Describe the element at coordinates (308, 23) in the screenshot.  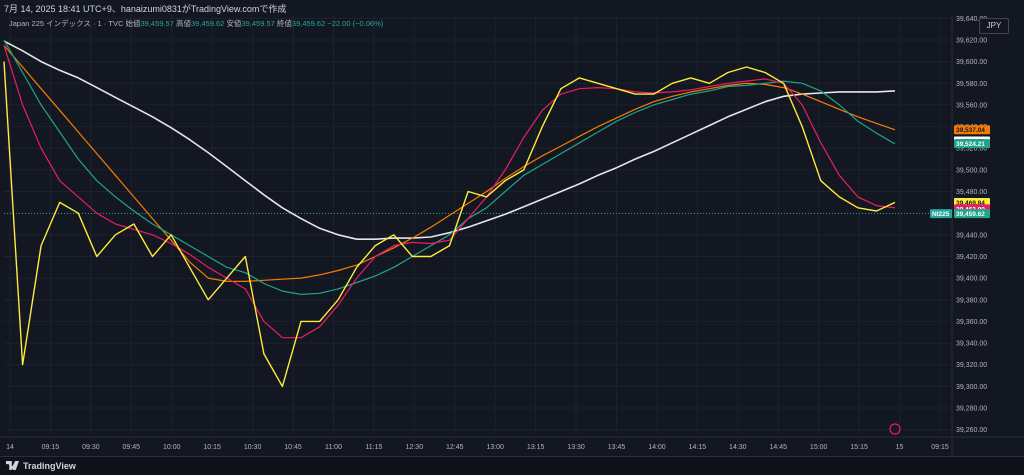
I see `close-value: 39,459.62` at that location.